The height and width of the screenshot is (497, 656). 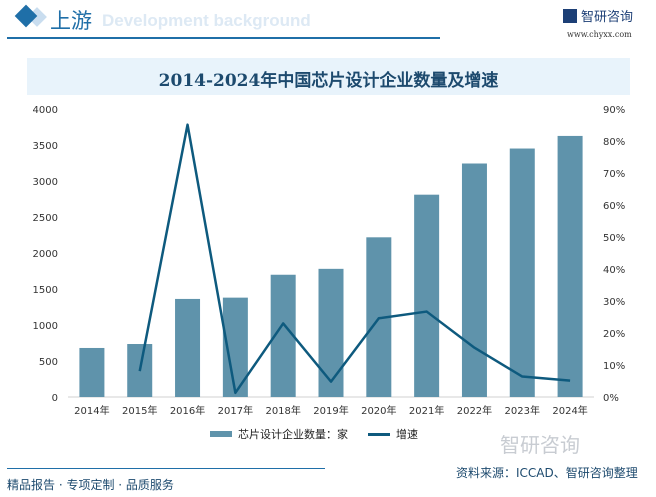 I want to click on legend: 芯片设计企业数量：家 增速, so click(x=314, y=434).